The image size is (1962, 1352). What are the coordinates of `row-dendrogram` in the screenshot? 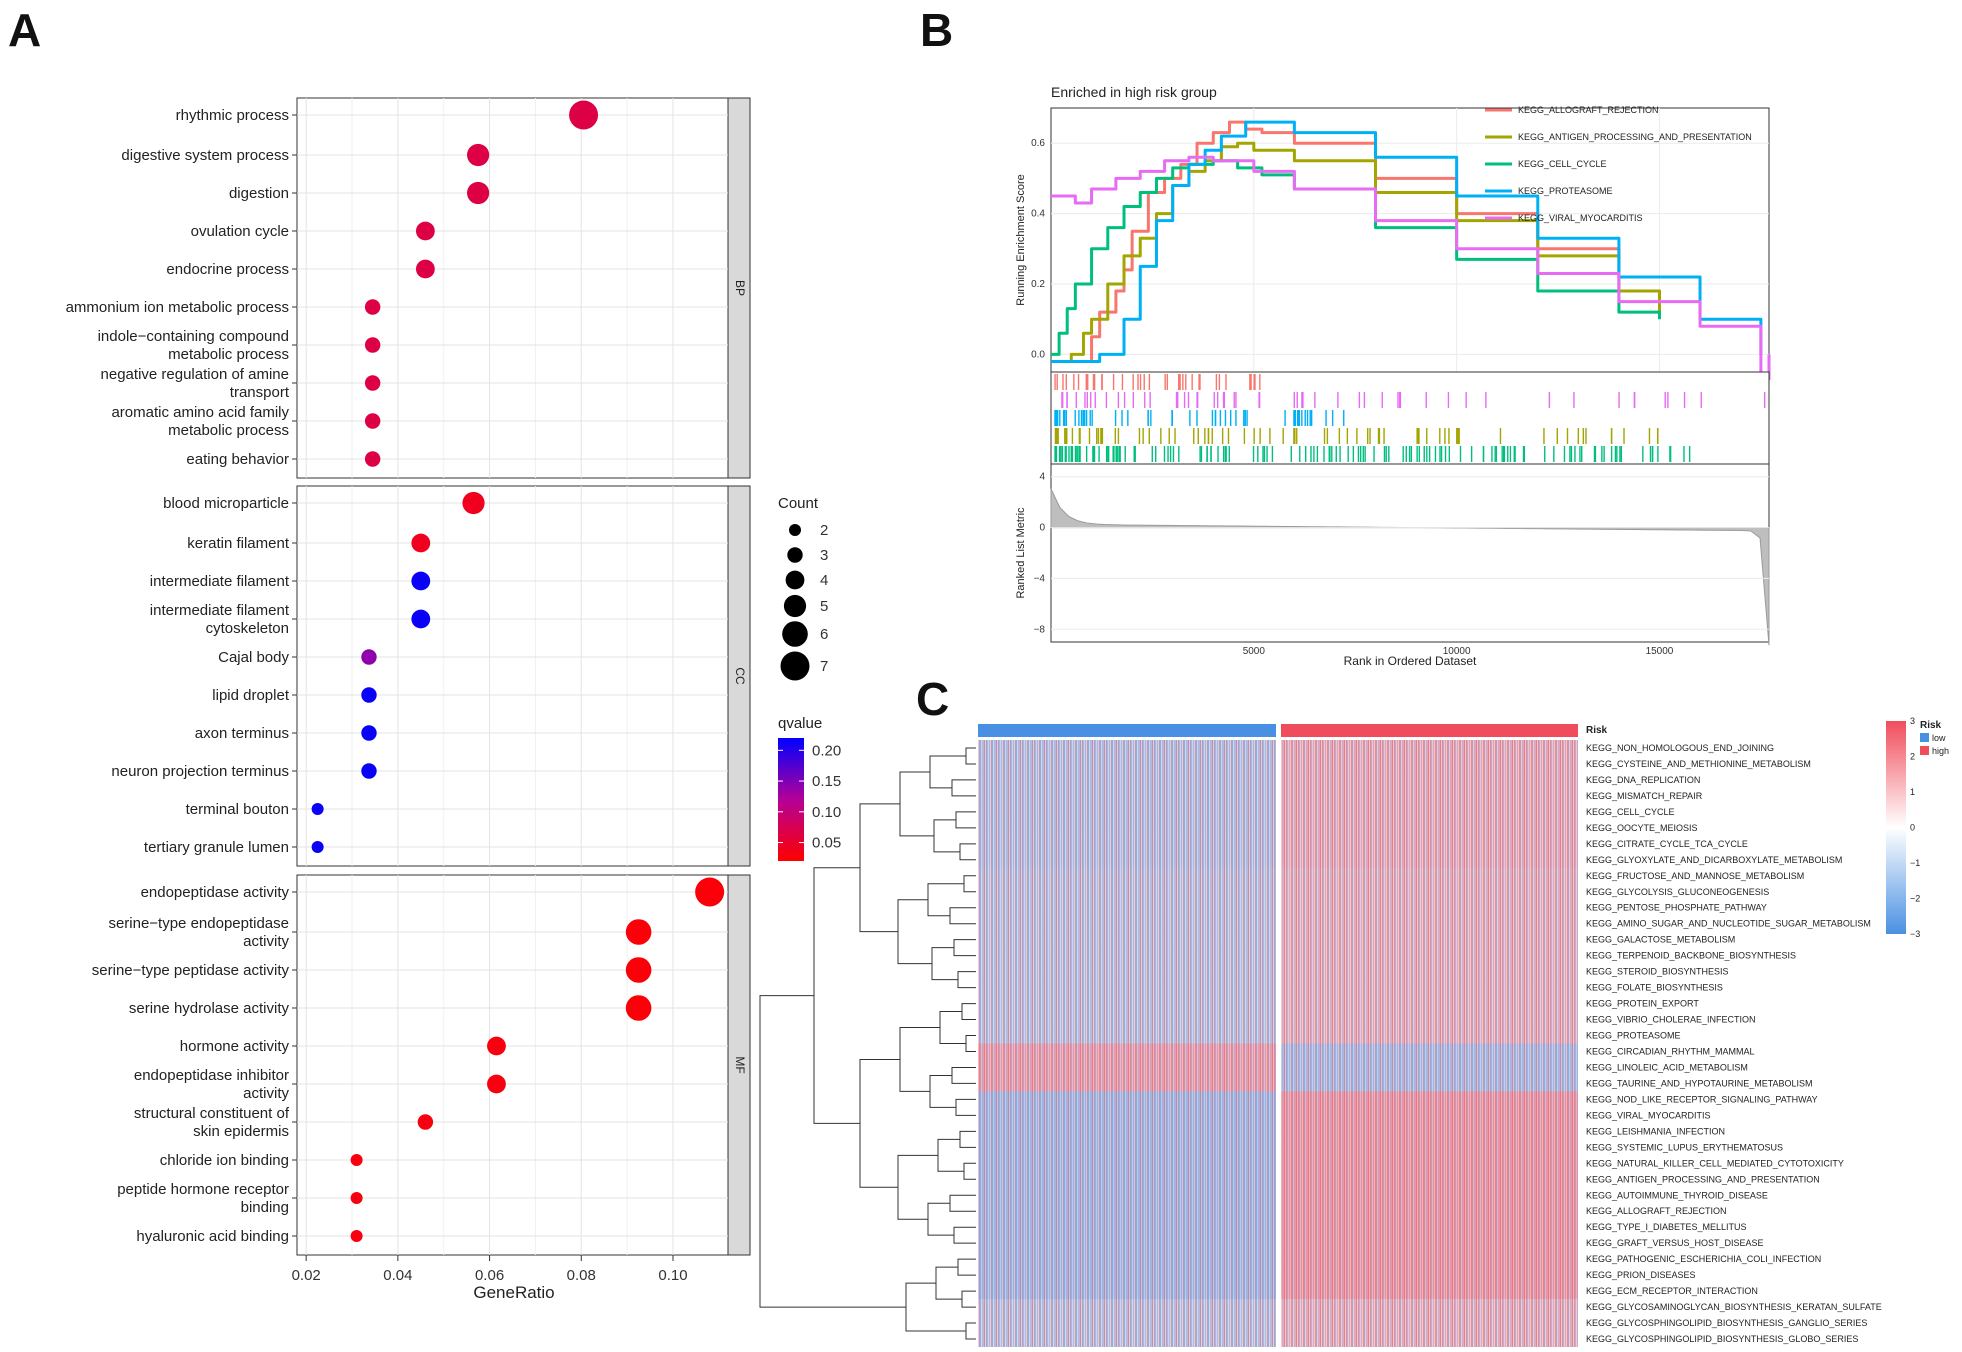 It's located at (867, 1043).